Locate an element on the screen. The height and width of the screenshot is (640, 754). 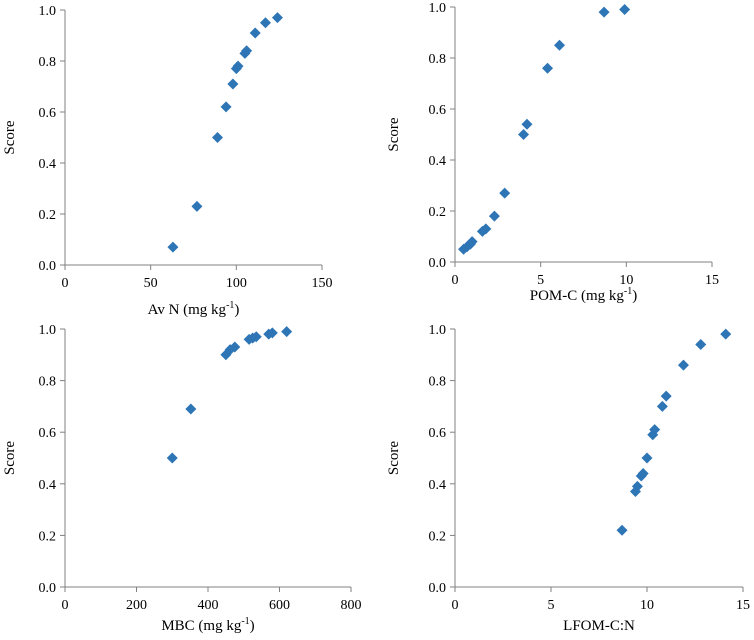
x-axis-title-text: LFOM-C:N is located at coordinates (599, 626).